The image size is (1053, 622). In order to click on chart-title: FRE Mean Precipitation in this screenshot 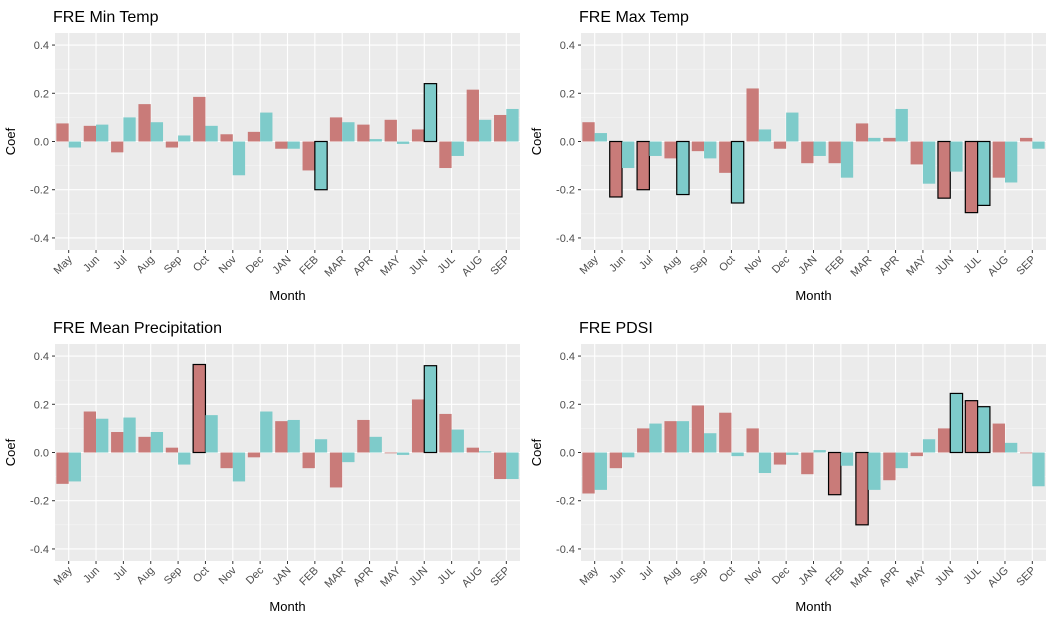, I will do `click(137, 328)`.